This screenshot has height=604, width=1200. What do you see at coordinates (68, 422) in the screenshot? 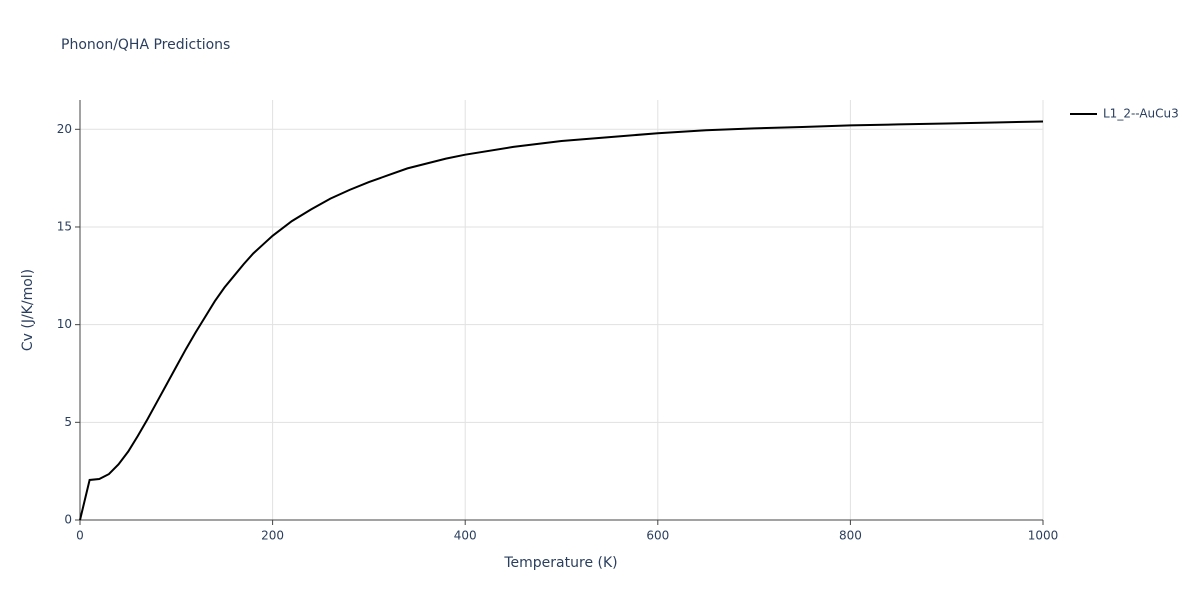
I see `y-tick-label: 5` at bounding box center [68, 422].